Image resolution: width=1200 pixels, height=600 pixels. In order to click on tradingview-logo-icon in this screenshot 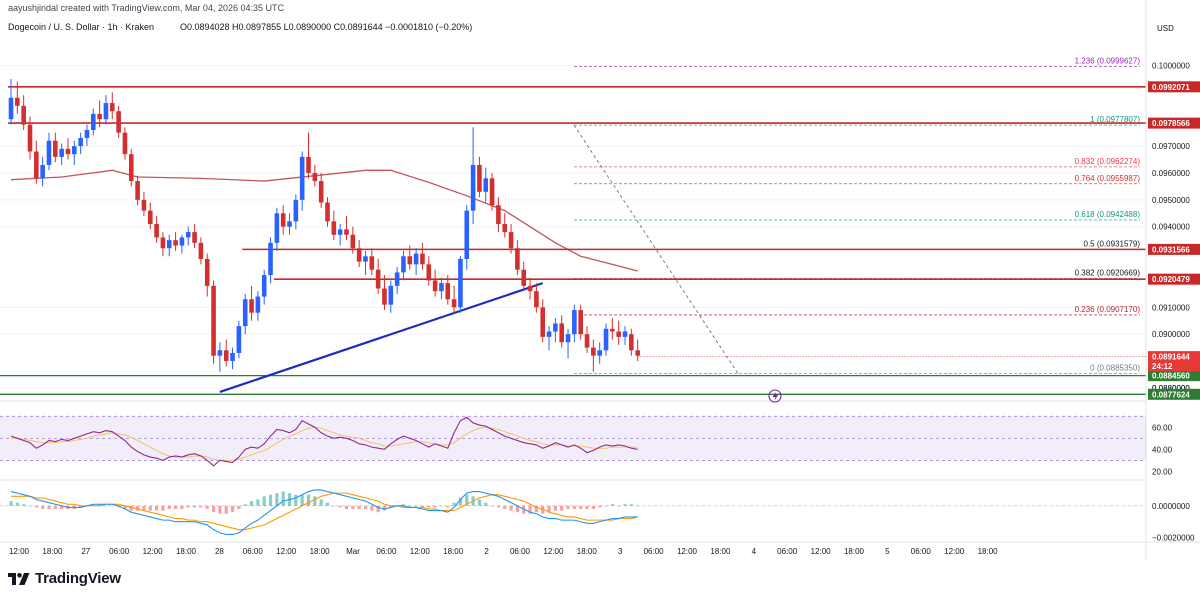, I will do `click(19, 579)`.